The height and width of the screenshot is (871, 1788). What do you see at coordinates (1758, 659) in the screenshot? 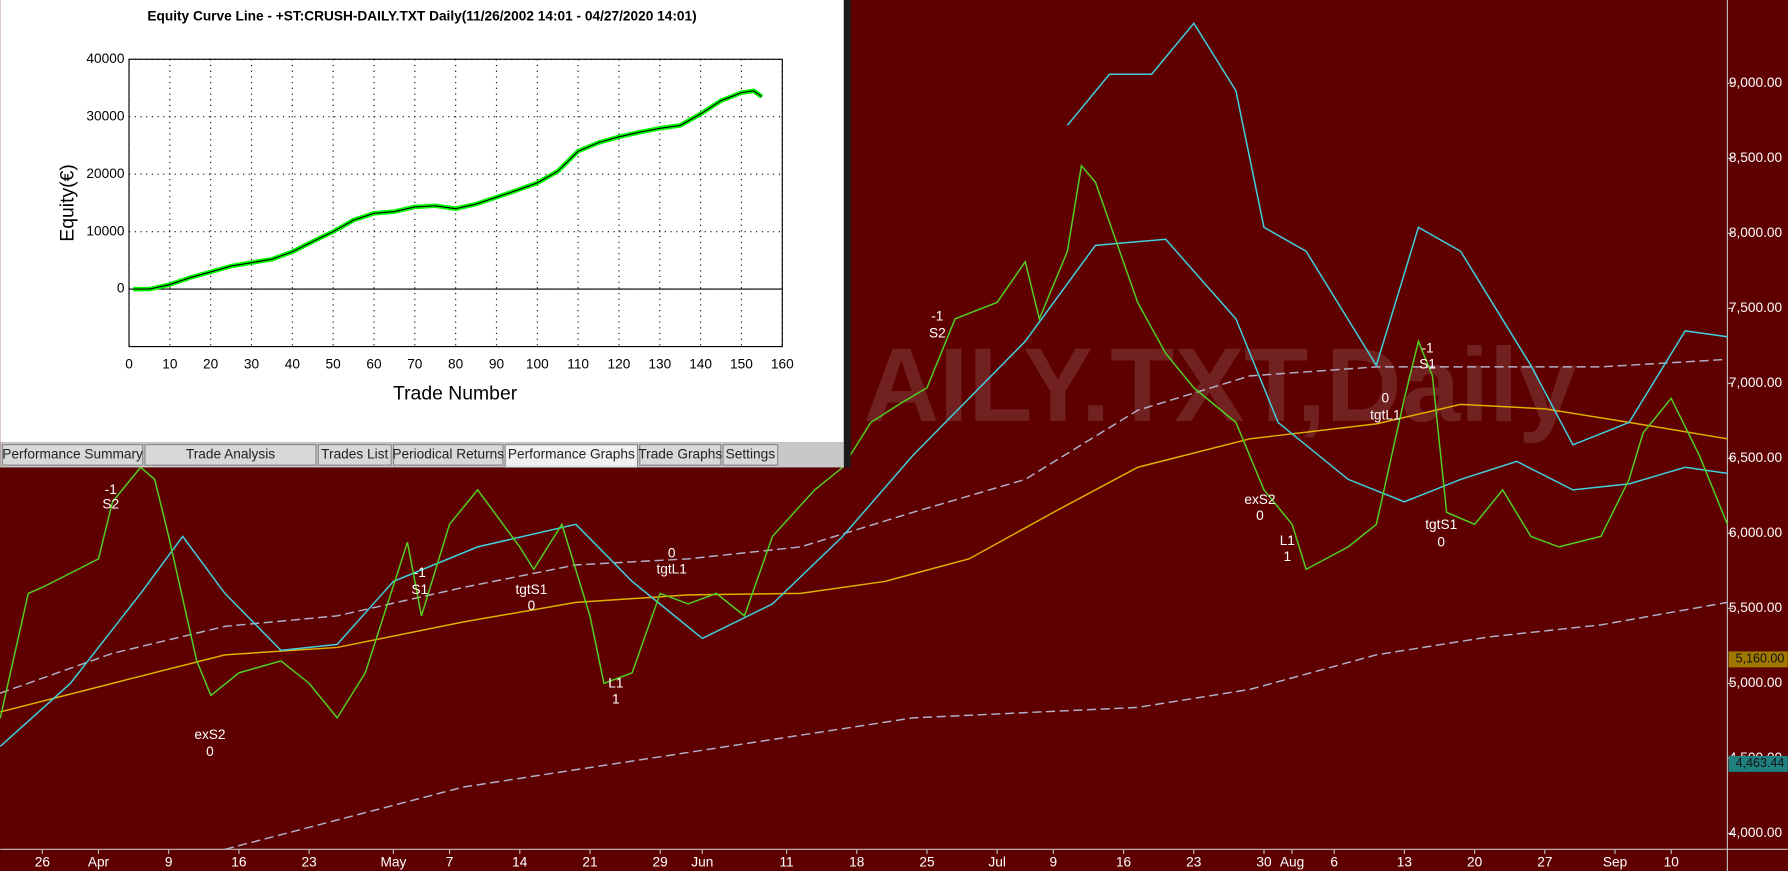
I see `price-marker` at bounding box center [1758, 659].